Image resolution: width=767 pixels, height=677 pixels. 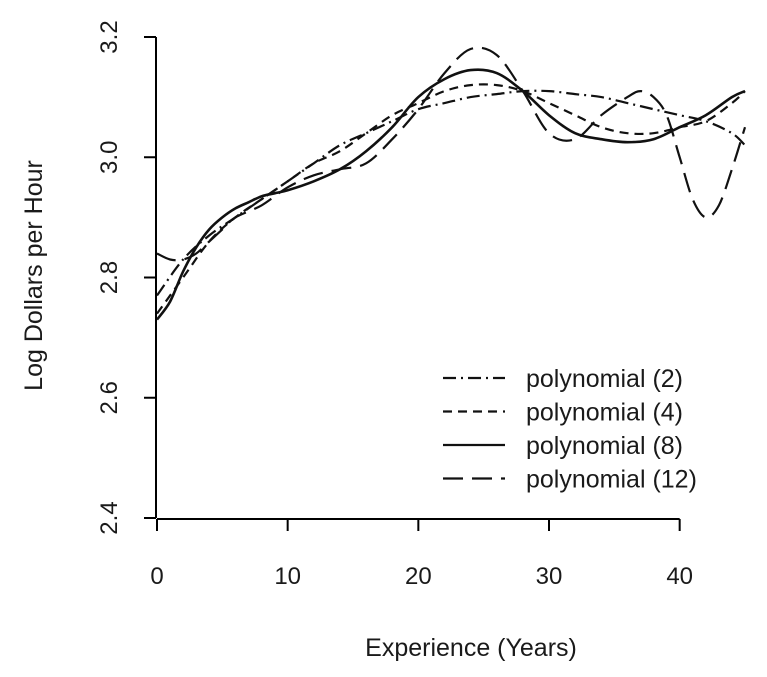 What do you see at coordinates (156, 576) in the screenshot?
I see `x-tick-label: 0` at bounding box center [156, 576].